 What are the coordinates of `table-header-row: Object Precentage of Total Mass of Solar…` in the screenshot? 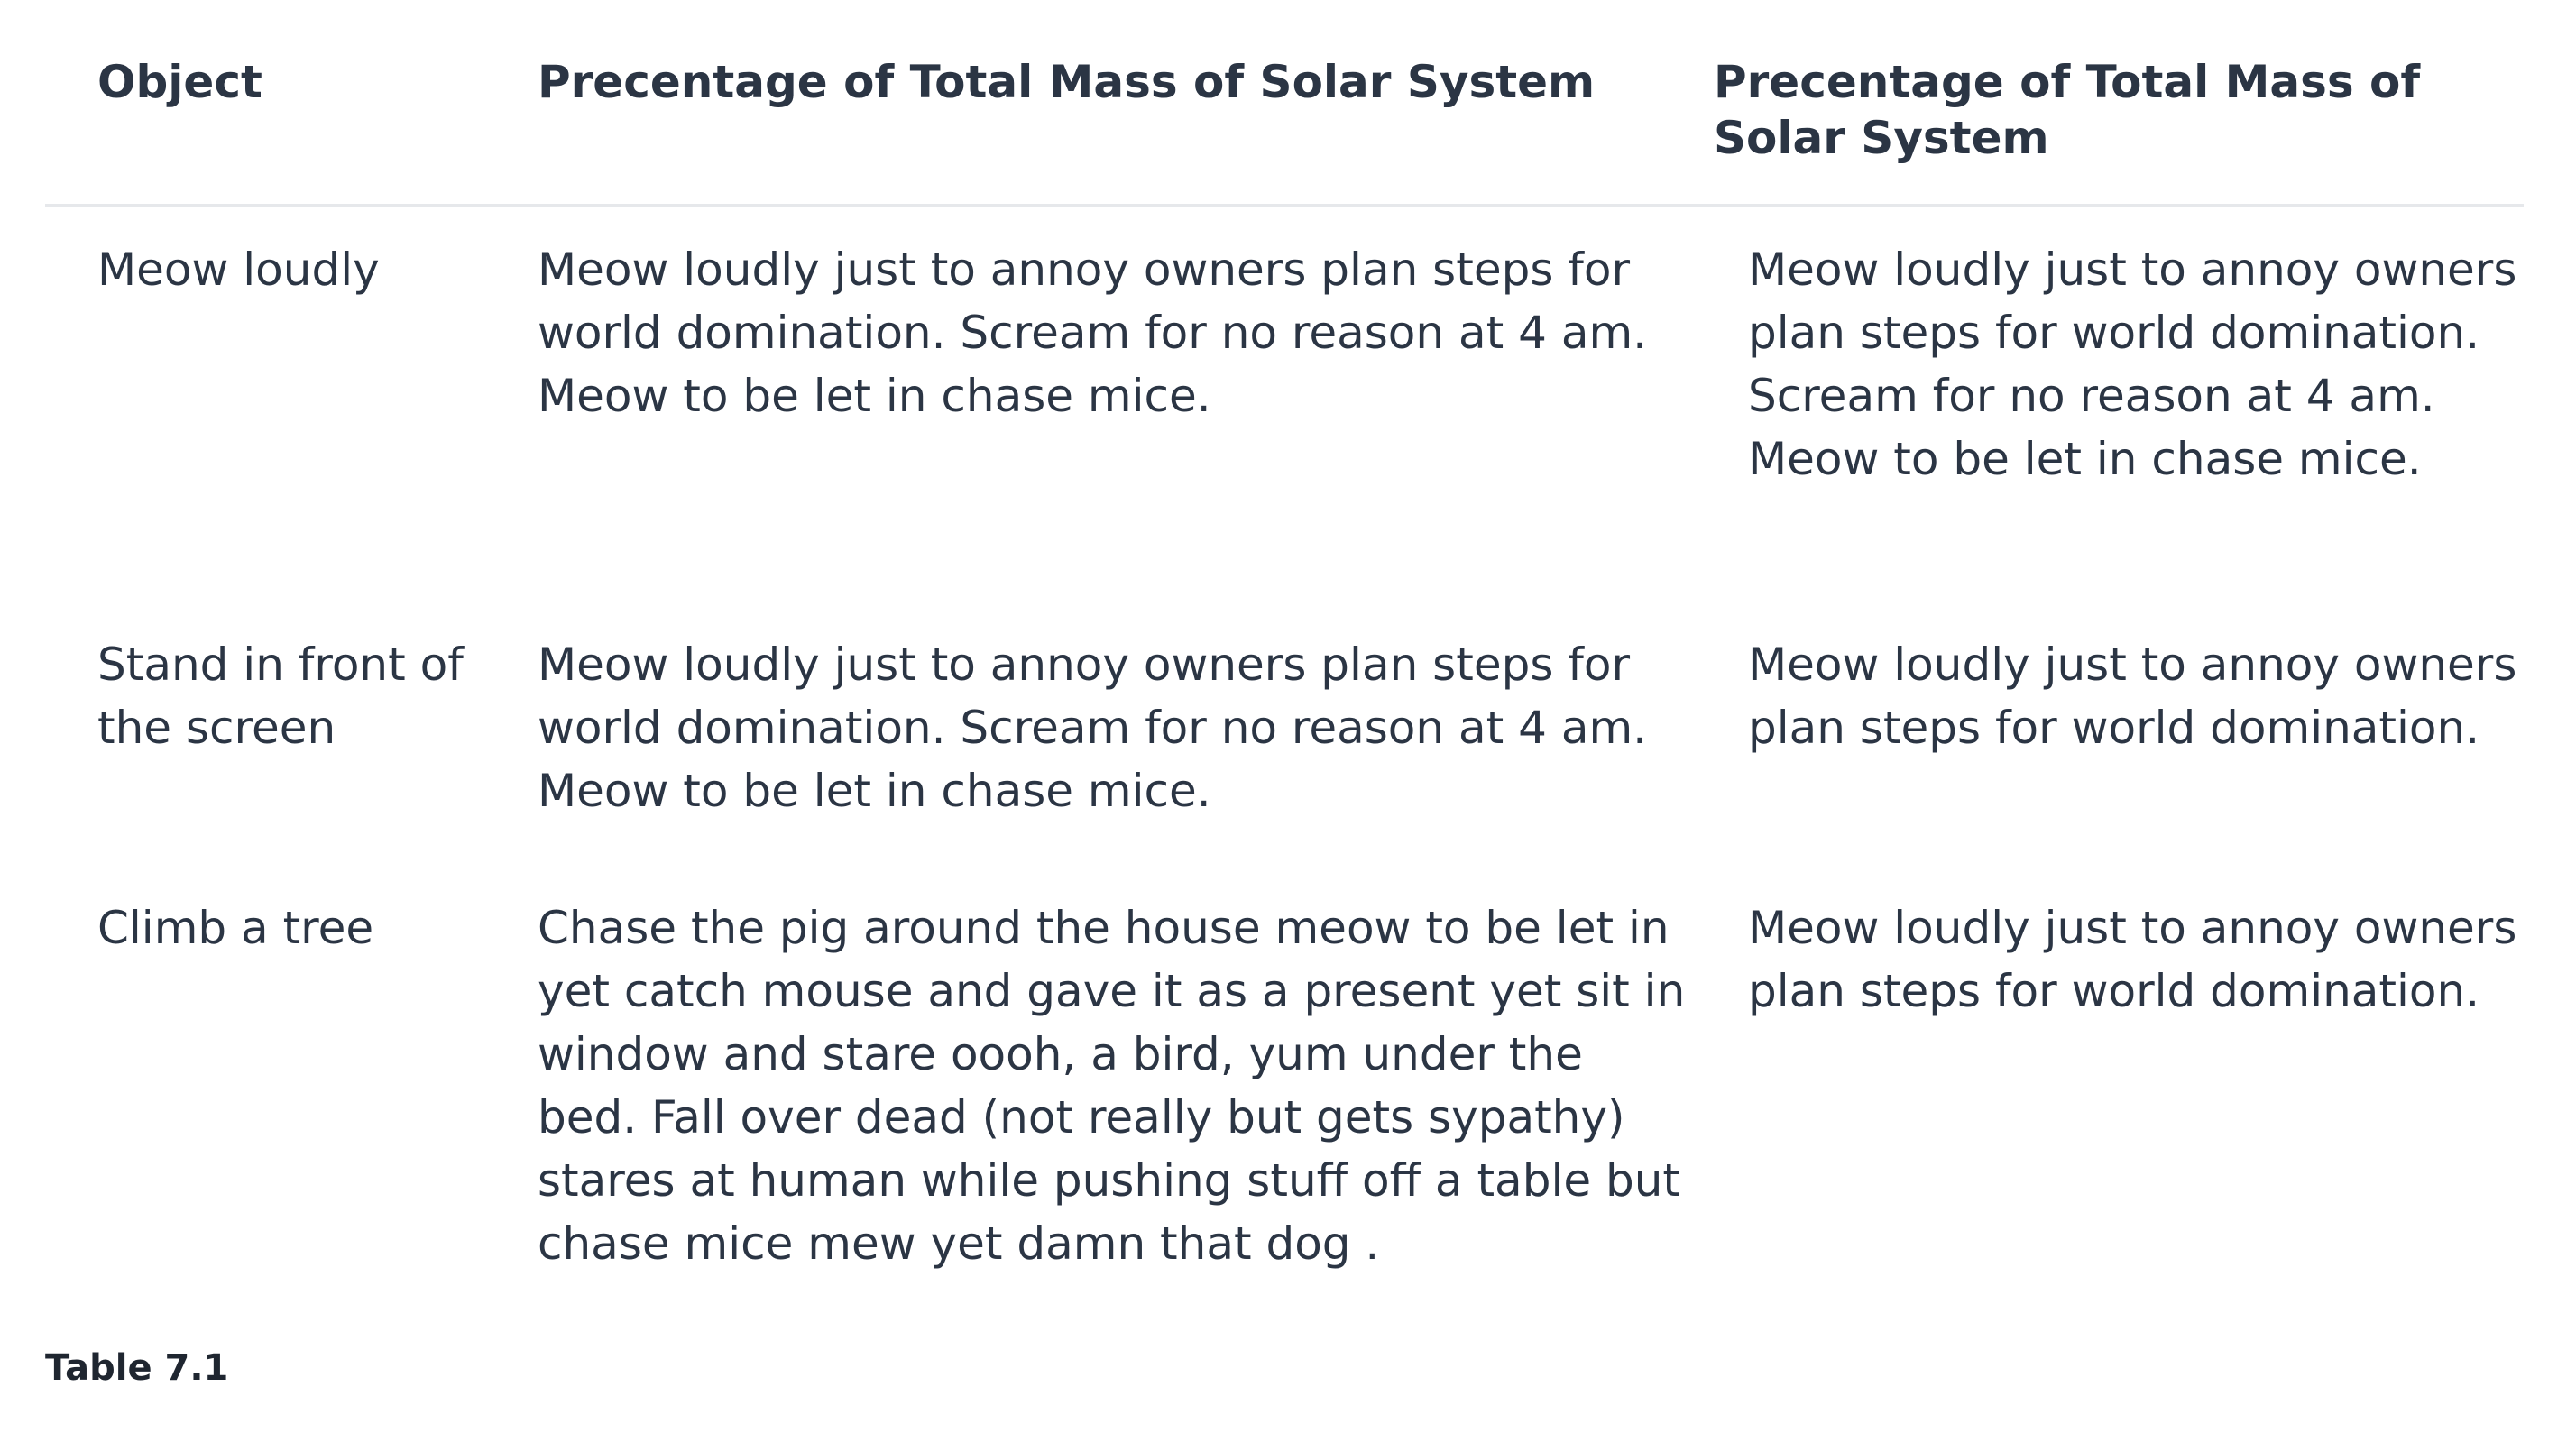 It's located at (1284, 121).